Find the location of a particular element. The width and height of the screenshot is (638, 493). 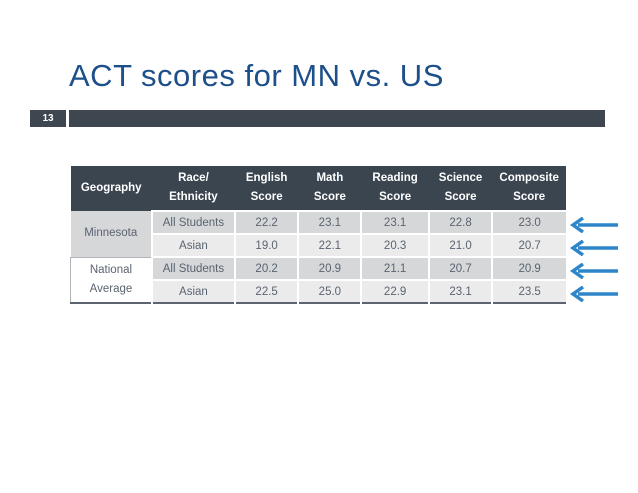

composite-cell: 20.7 is located at coordinates (528, 245).